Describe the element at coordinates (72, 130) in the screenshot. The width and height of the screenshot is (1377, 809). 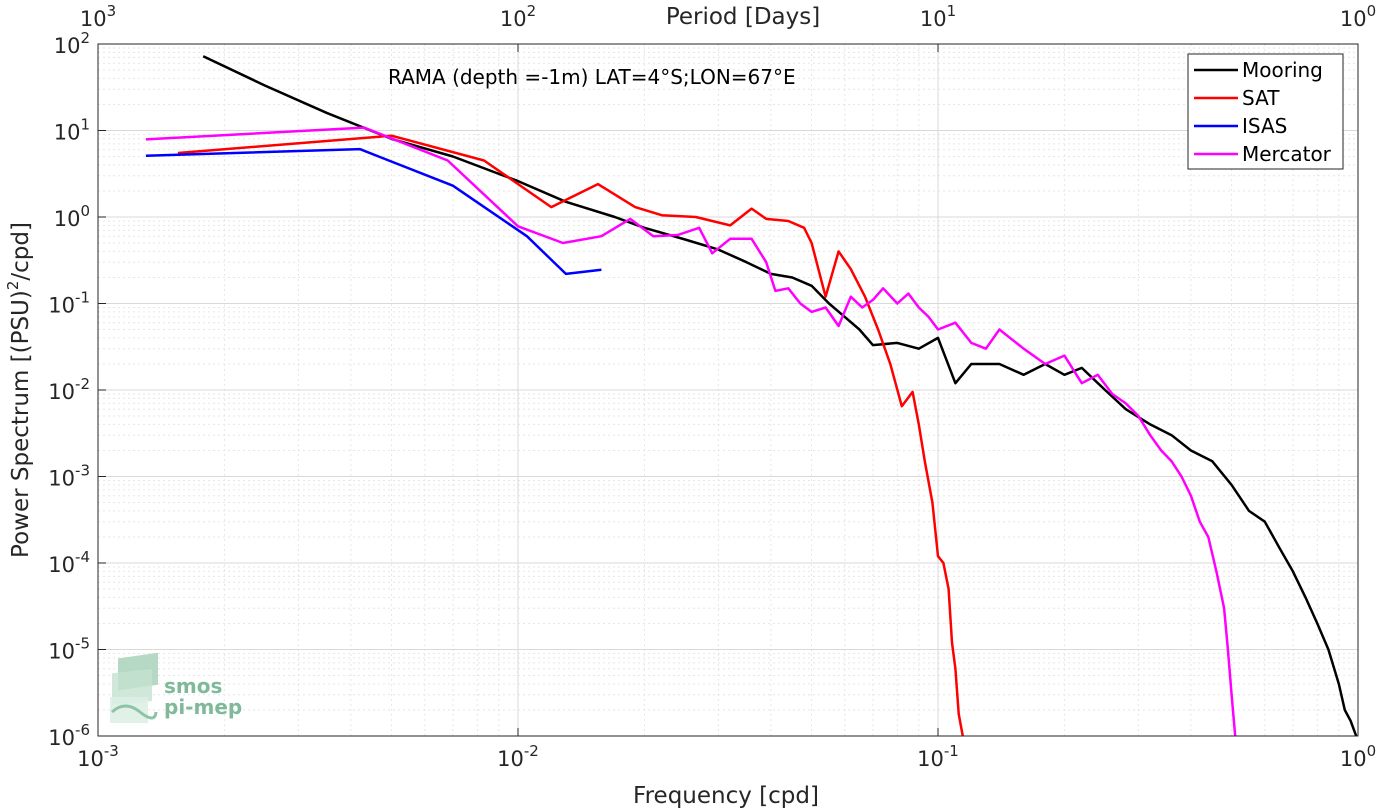
I see `y-tick-label: 10¹` at that location.